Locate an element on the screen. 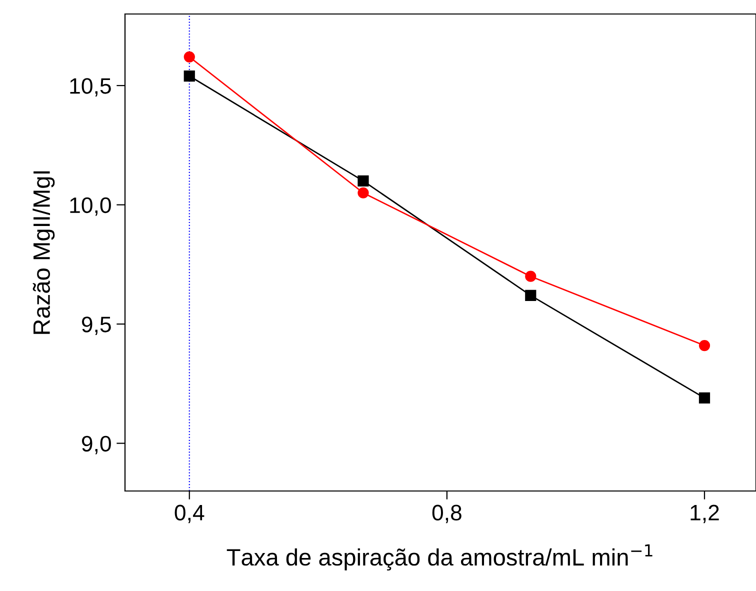  y-tick-label: 9,0 is located at coordinates (96, 445).